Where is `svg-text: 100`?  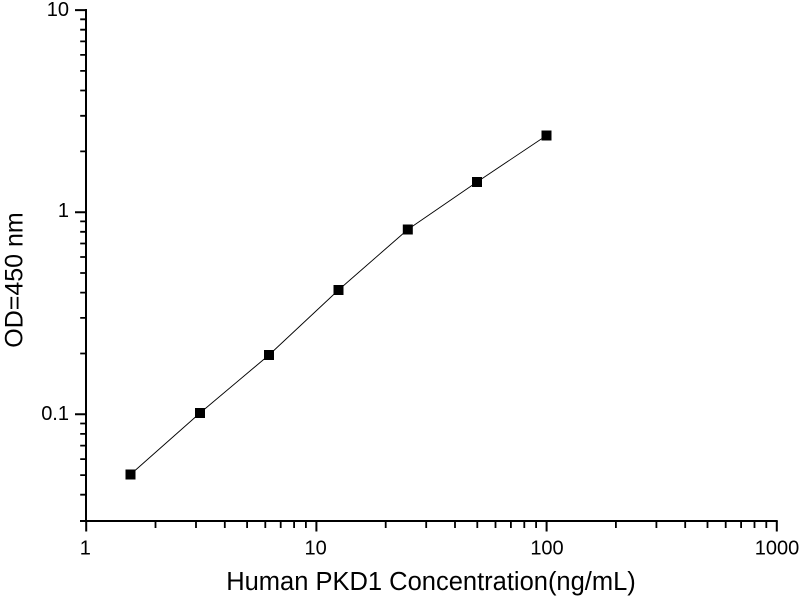
svg-text: 100 is located at coordinates (546, 549).